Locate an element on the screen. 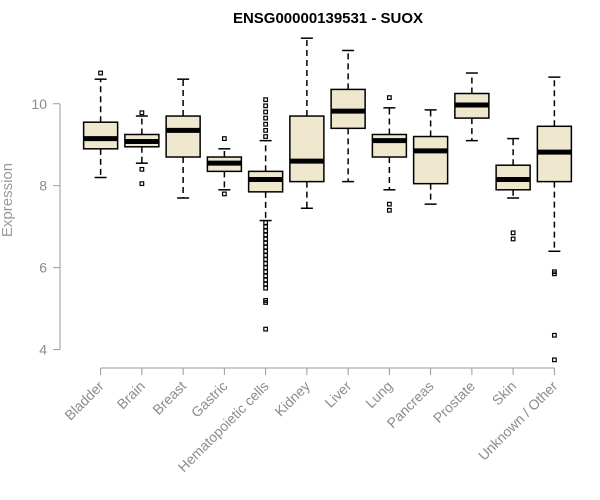 Image resolution: width=600 pixels, height=500 pixels. x-tick-label: Prostate is located at coordinates (454, 402).